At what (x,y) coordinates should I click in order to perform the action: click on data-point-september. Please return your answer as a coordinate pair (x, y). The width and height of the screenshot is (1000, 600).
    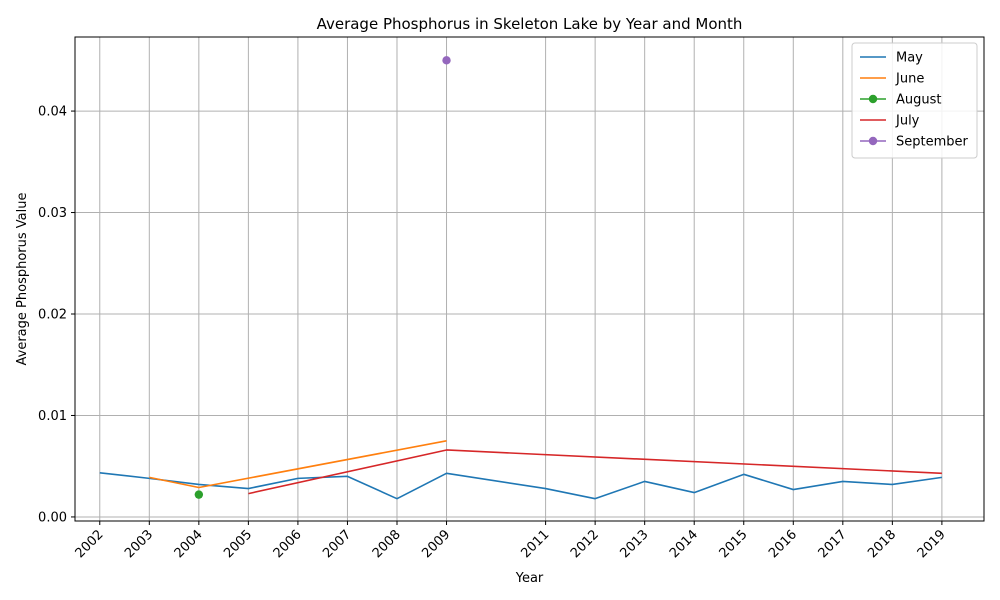
    Looking at the image, I should click on (446, 60).